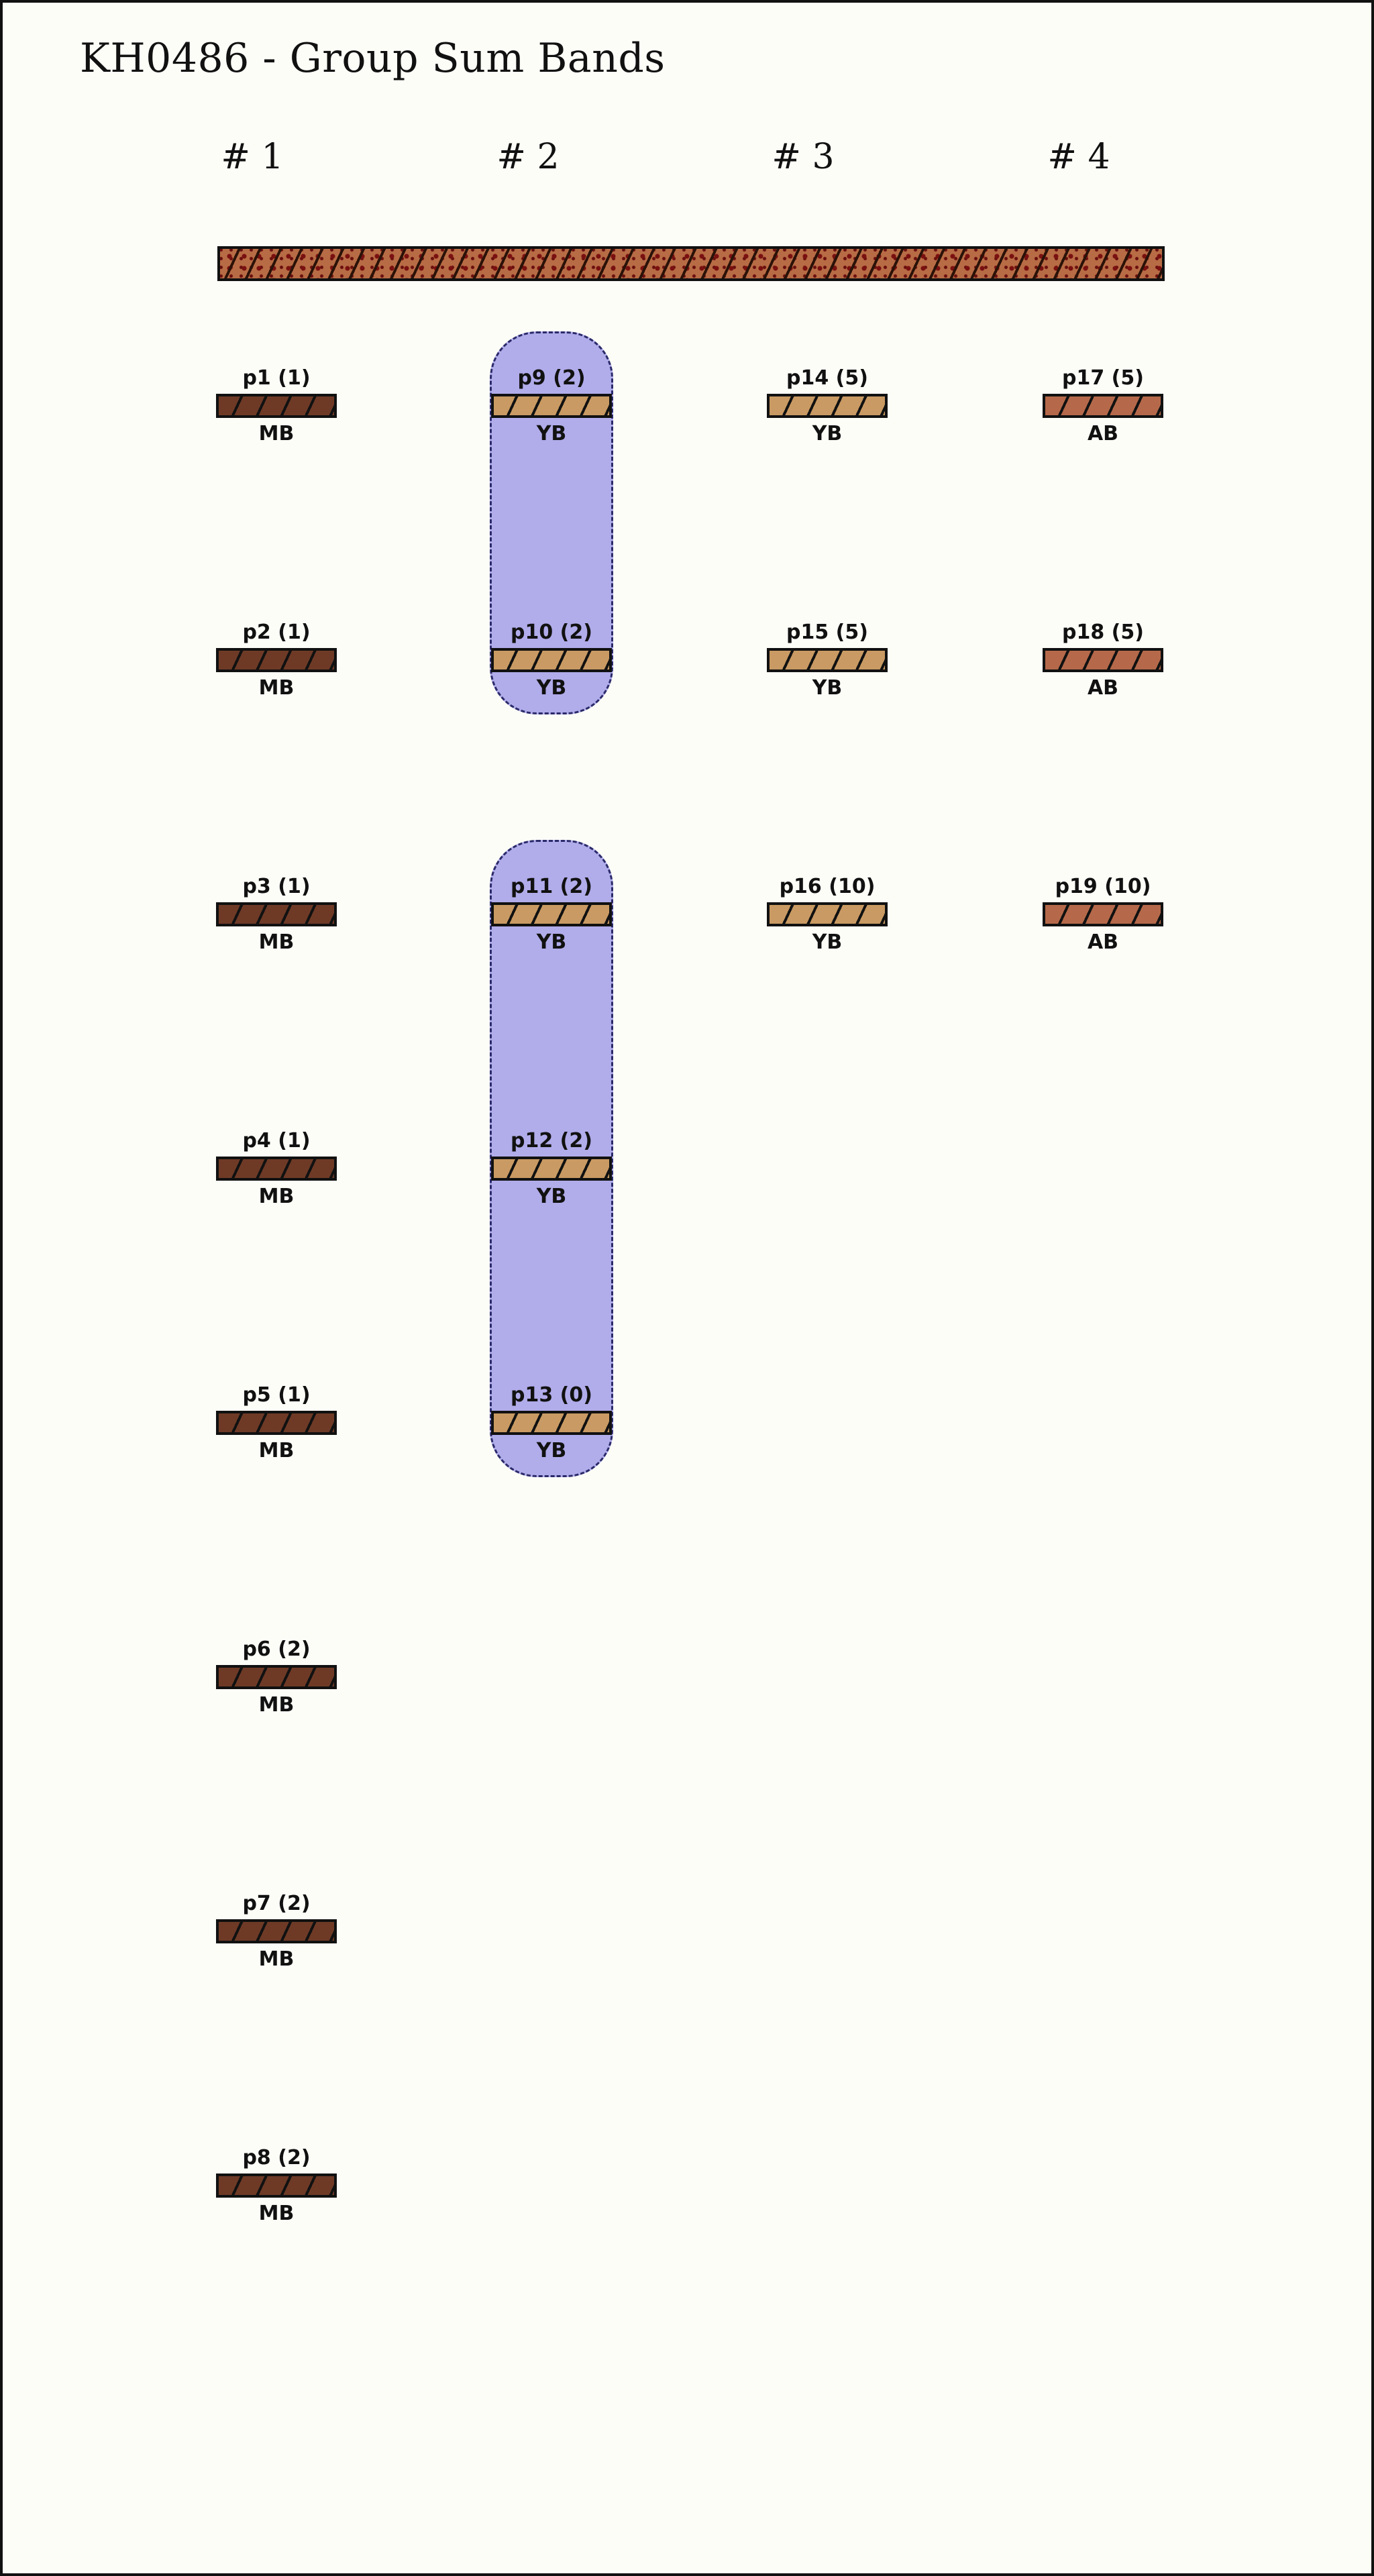 The height and width of the screenshot is (2576, 1374). Describe the element at coordinates (253, 157) in the screenshot. I see `column-header-1: # 1` at that location.